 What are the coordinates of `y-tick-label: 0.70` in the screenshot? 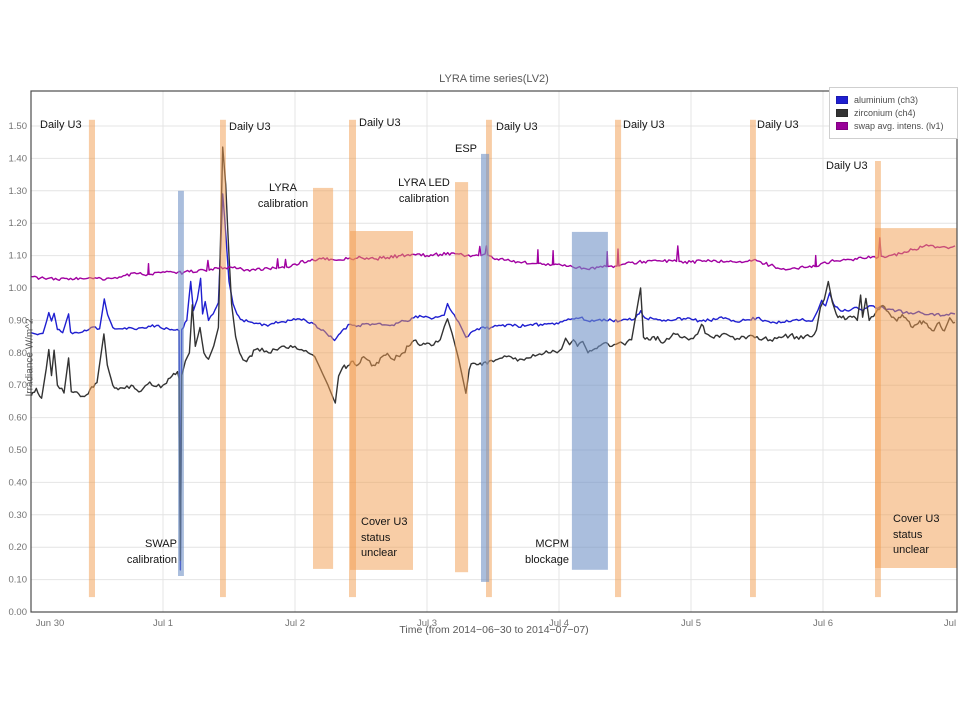 It's located at (18, 385).